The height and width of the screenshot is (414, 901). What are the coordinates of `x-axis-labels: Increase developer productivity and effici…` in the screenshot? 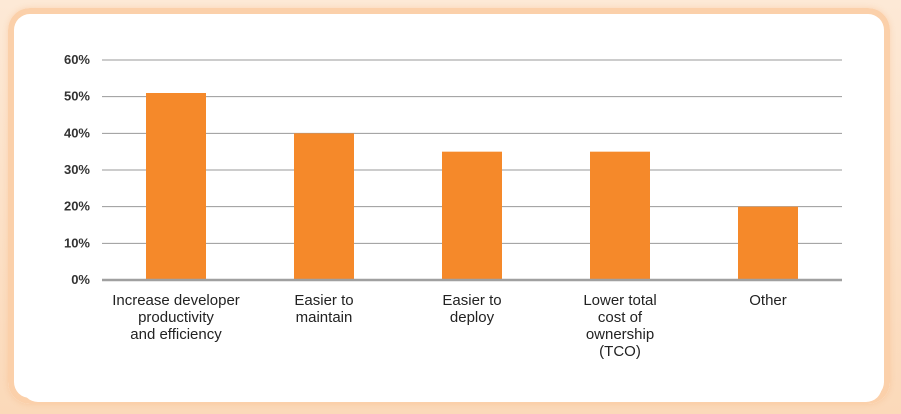 It's located at (449, 326).